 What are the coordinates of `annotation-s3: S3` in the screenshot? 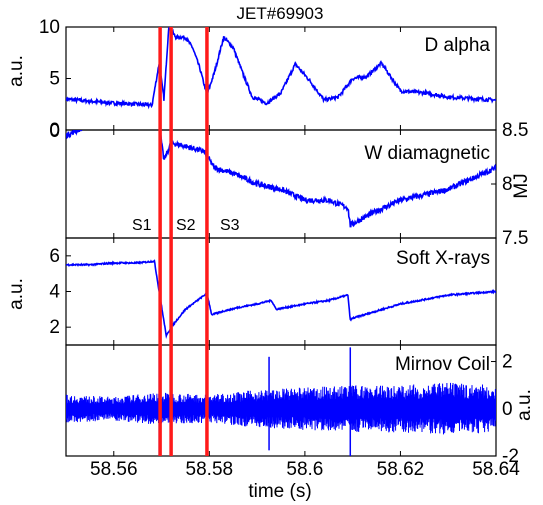 It's located at (230, 225).